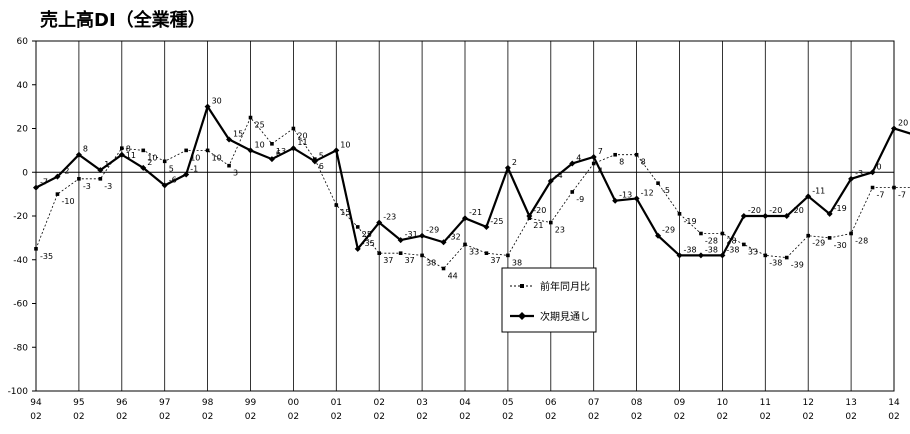 The image size is (910, 434). Describe the element at coordinates (496, 221) in the screenshot. I see `data-label-outlook-21: -25` at that location.